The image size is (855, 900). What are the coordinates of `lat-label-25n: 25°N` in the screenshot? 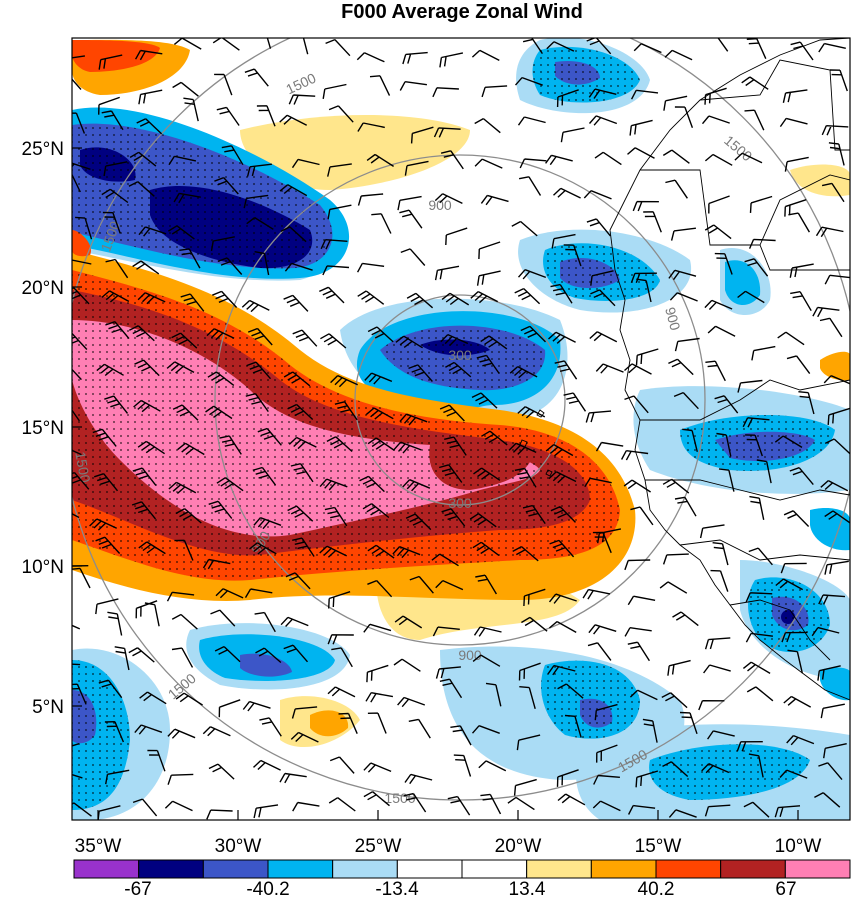 It's located at (43, 149).